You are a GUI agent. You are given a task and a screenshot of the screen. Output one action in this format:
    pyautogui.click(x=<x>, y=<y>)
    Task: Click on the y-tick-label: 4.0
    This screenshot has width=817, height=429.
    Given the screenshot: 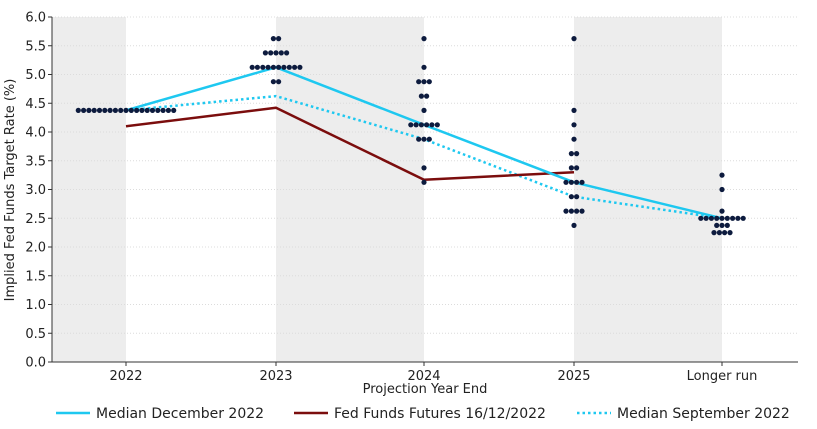 What is the action you would take?
    pyautogui.click(x=35, y=133)
    